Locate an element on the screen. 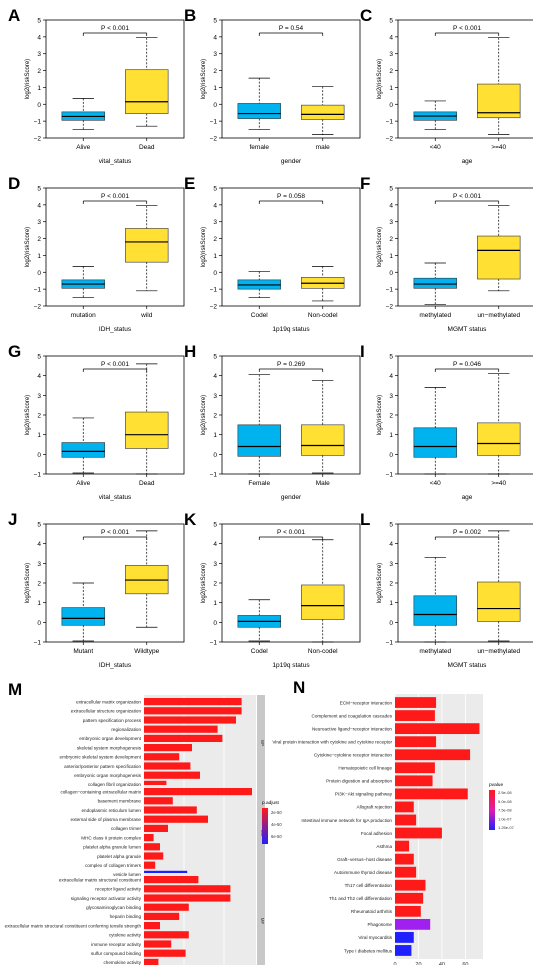 The image size is (533, 965). x-tick-label: Mutant is located at coordinates (83, 651).